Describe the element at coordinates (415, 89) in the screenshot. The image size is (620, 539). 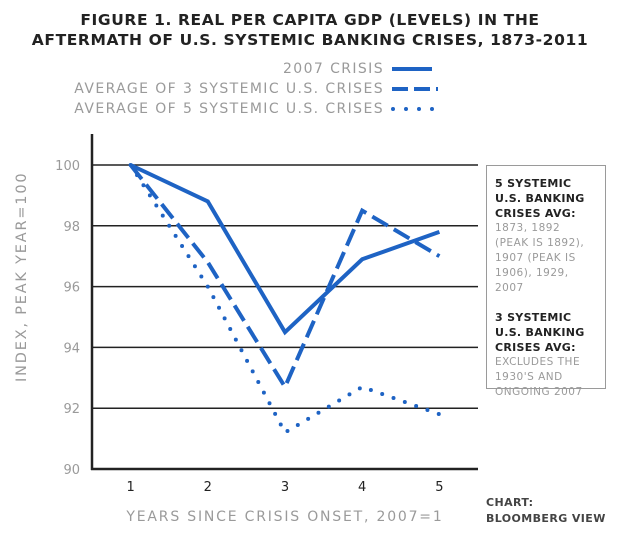
I see `legend-swatch-dashed` at that location.